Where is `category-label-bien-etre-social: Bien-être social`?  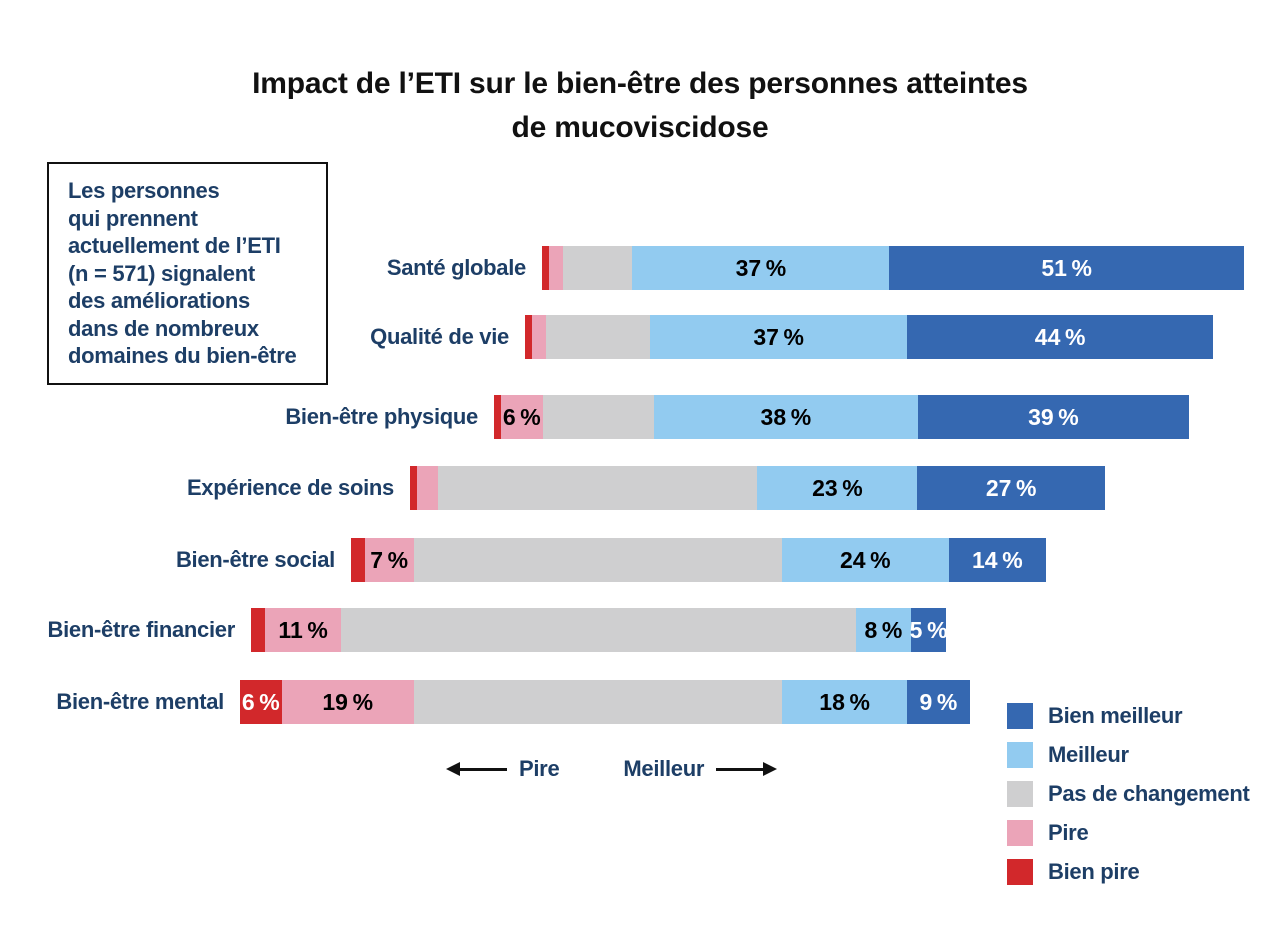
category-label-bien-etre-social: Bien-être social is located at coordinates (255, 559).